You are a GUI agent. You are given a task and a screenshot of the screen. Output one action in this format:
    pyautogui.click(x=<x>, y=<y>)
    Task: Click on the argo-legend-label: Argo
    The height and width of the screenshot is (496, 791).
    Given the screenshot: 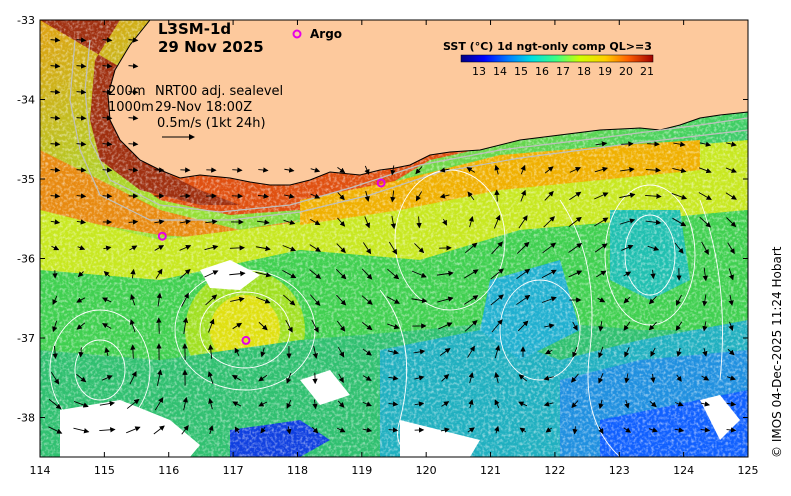 What is the action you would take?
    pyautogui.click(x=326, y=34)
    